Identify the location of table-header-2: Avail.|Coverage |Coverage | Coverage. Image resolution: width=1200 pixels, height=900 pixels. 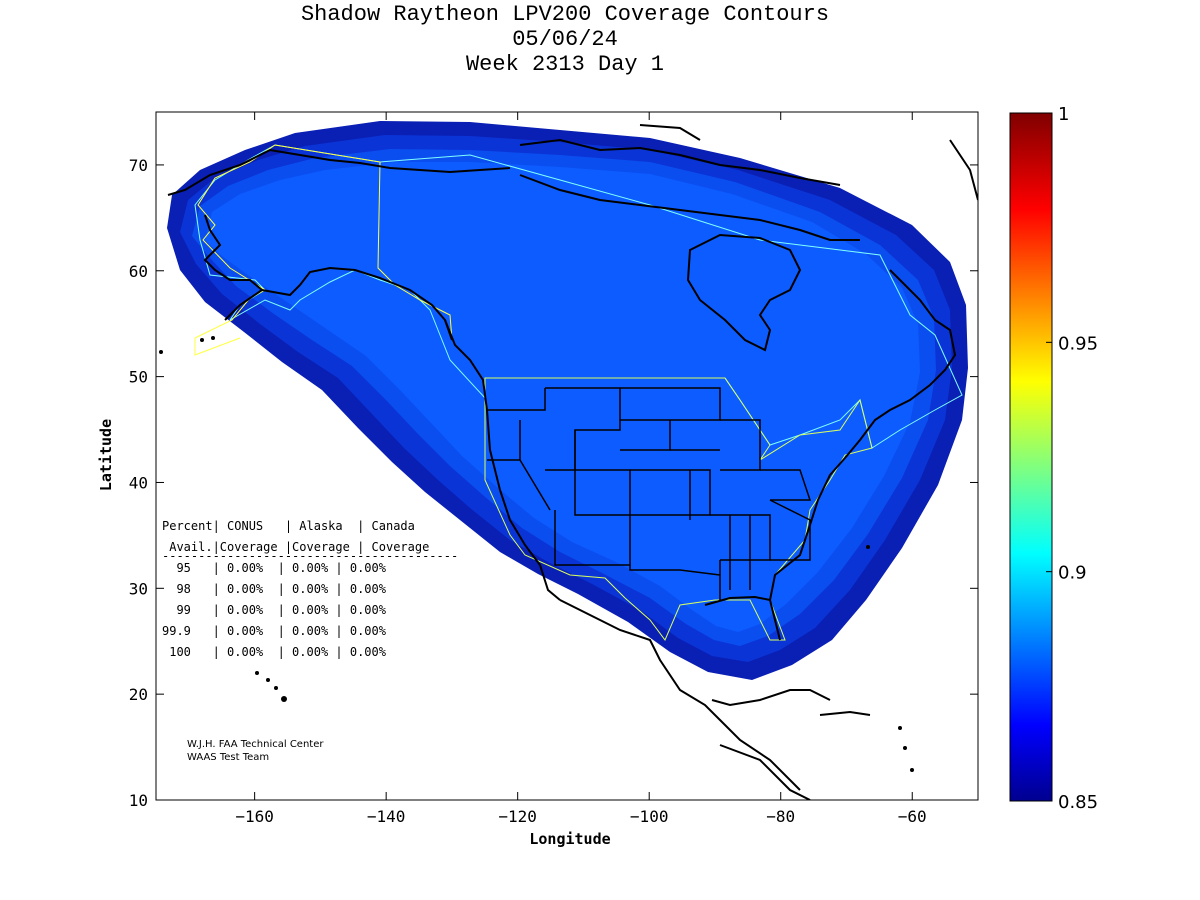
(295, 547).